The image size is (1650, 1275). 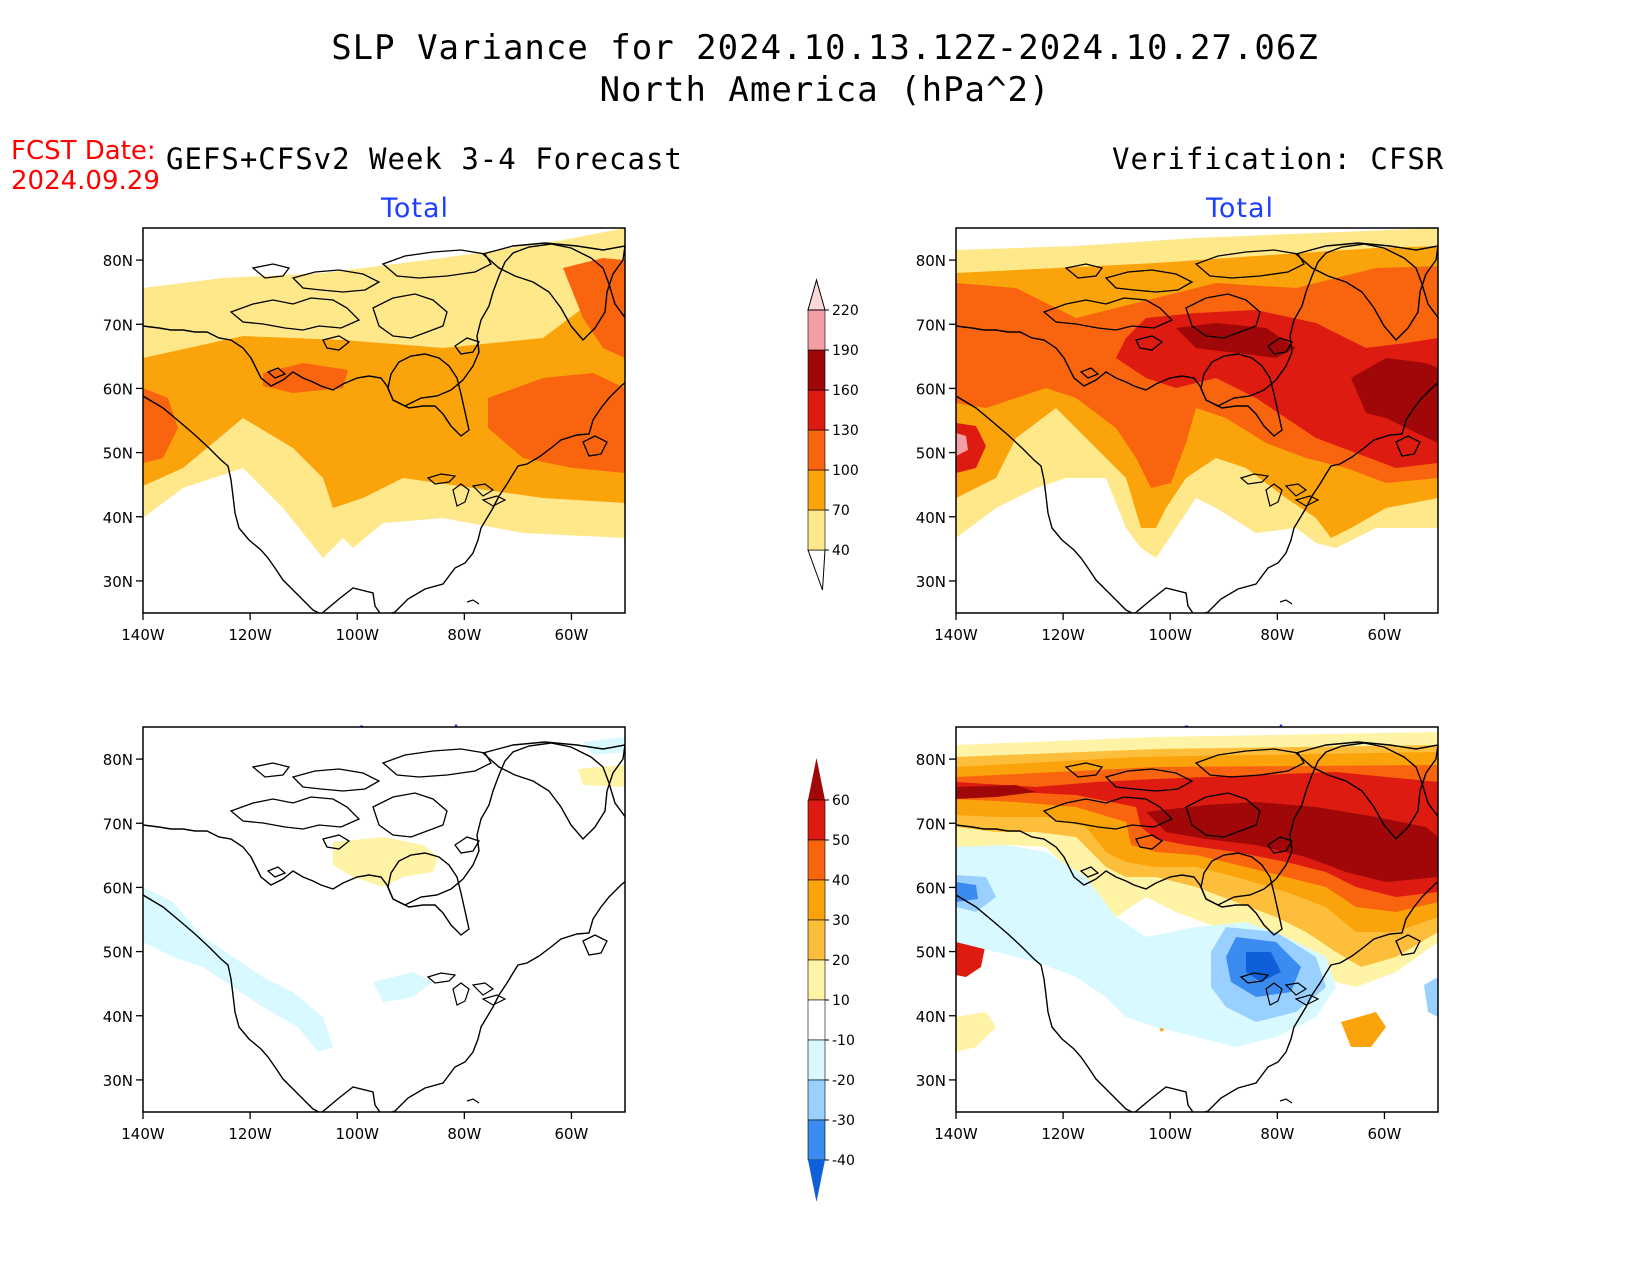 I want to click on figure-title-line2: North America (hPa^2), so click(x=825, y=90).